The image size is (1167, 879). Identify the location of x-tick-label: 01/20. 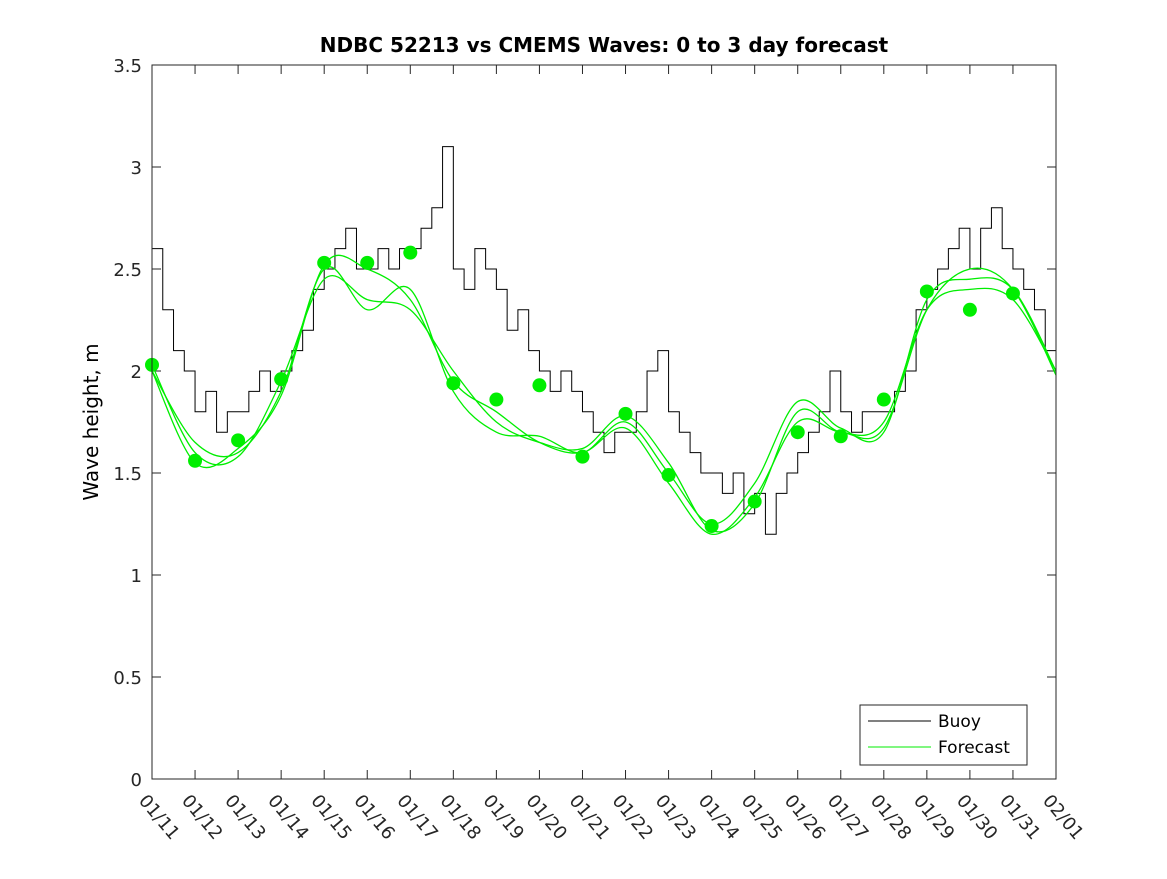
(546, 817).